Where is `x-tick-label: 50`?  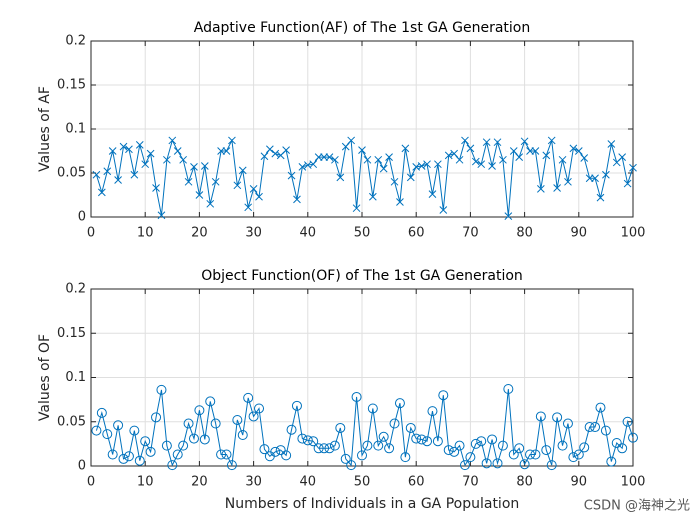
x-tick-label: 50 is located at coordinates (362, 482).